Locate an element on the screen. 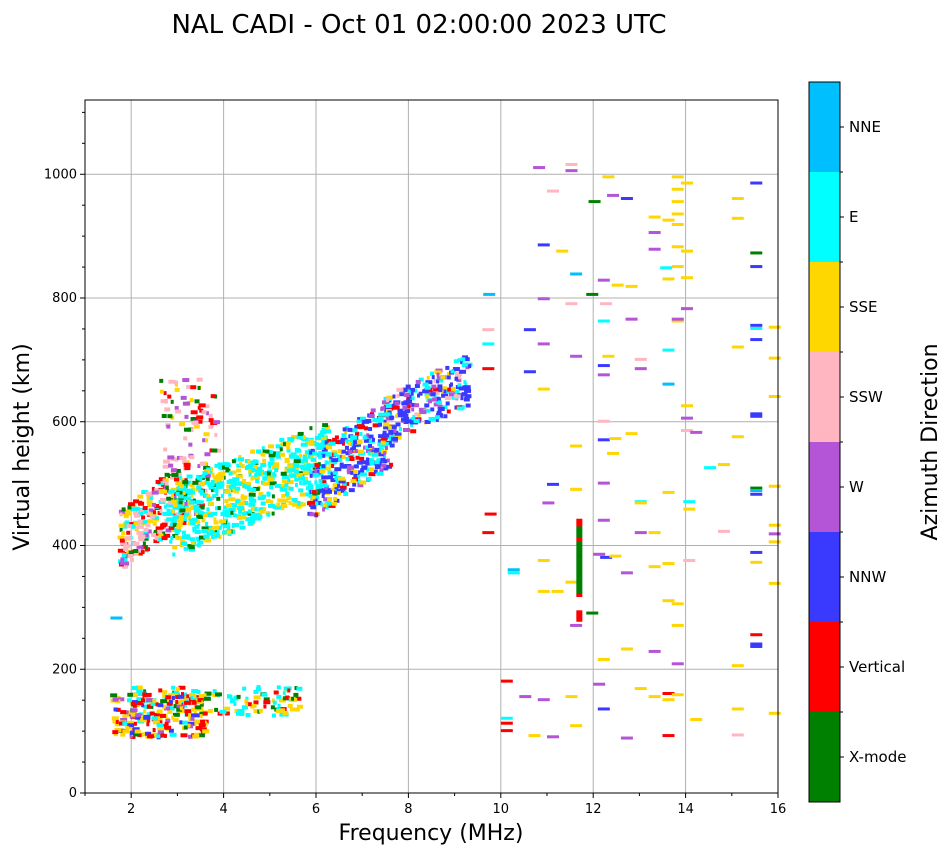  colorbar-frame is located at coordinates (824, 442).